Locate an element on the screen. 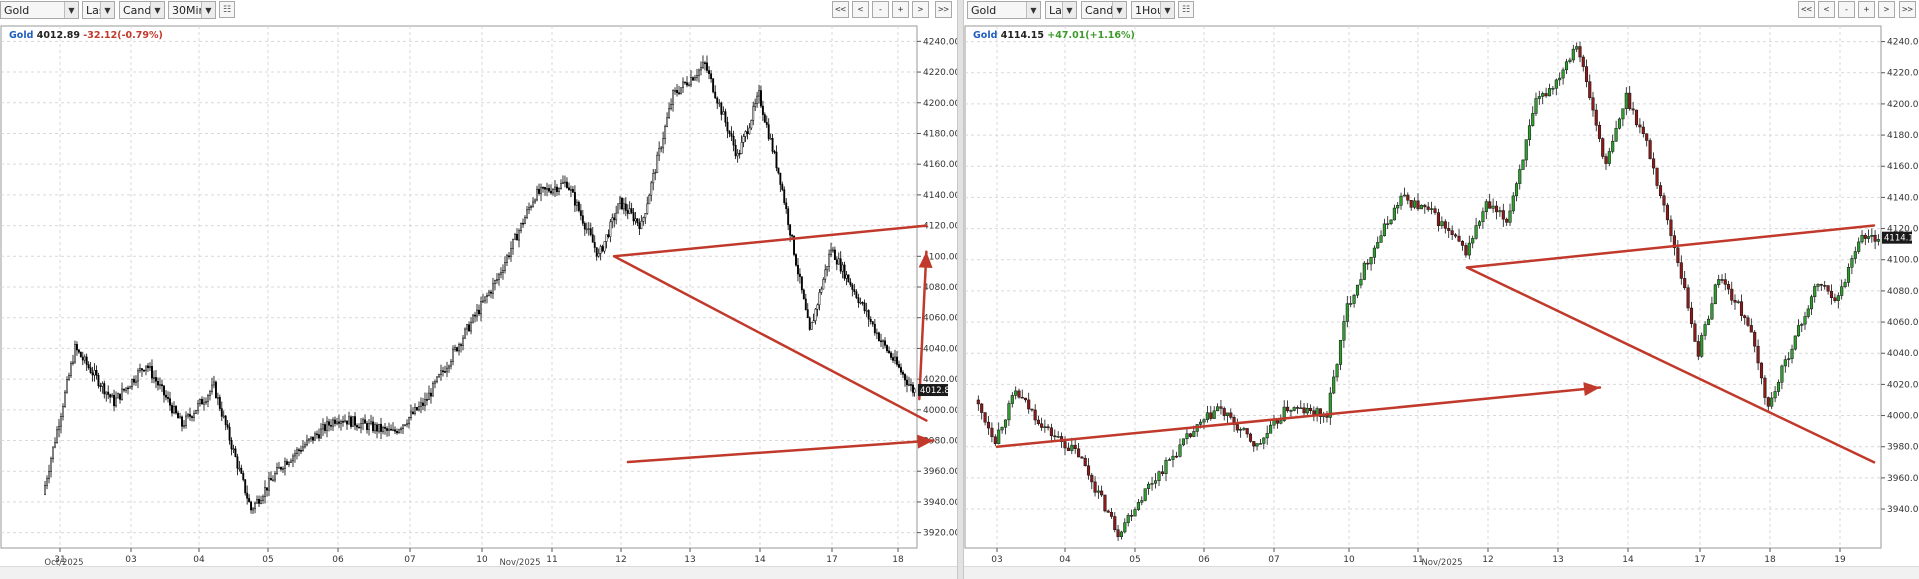 The width and height of the screenshot is (1919, 579). x-tick-label: 10 is located at coordinates (1349, 560).